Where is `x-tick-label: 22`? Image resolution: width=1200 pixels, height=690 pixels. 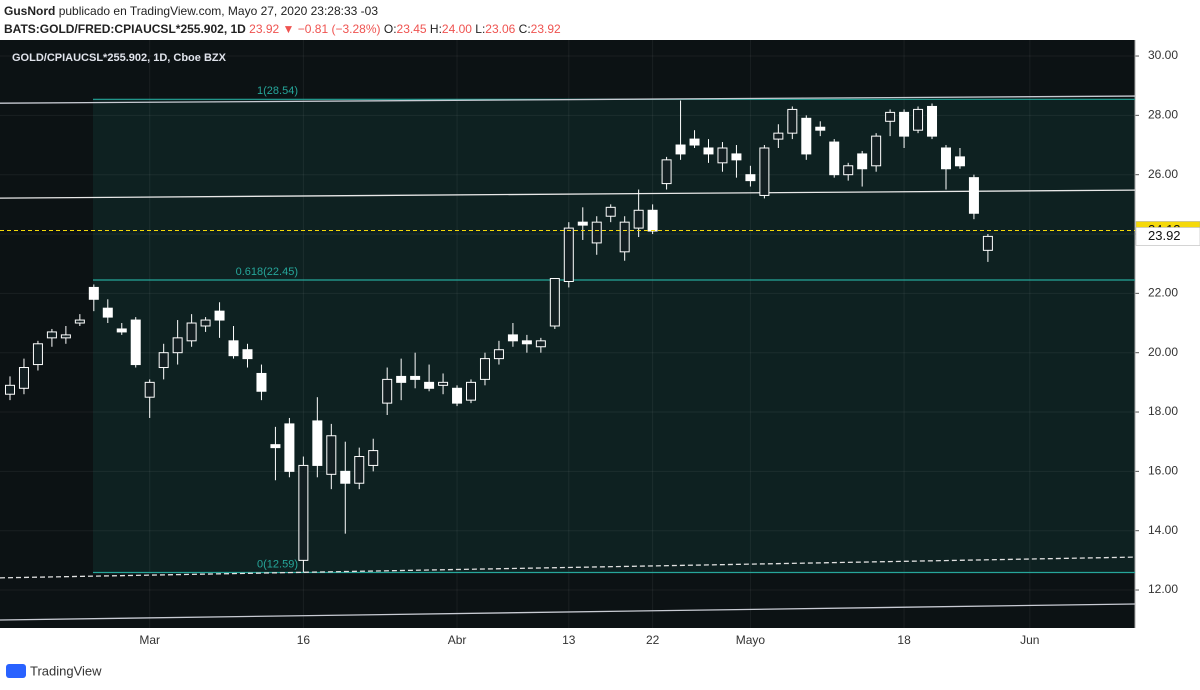
x-tick-label: 22 is located at coordinates (653, 640).